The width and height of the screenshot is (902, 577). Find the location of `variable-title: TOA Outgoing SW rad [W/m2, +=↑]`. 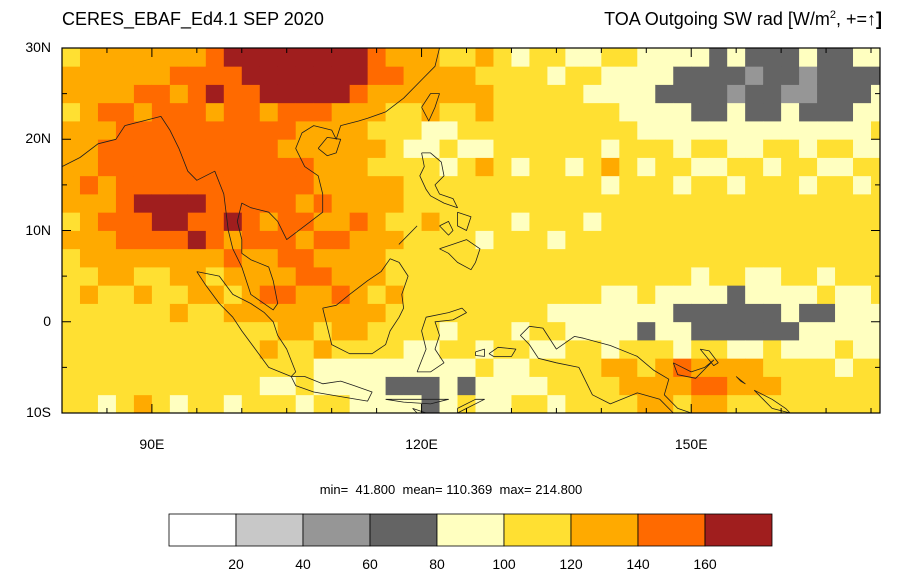

variable-title: TOA Outgoing SW rad [W/m2, +=↑] is located at coordinates (743, 19).